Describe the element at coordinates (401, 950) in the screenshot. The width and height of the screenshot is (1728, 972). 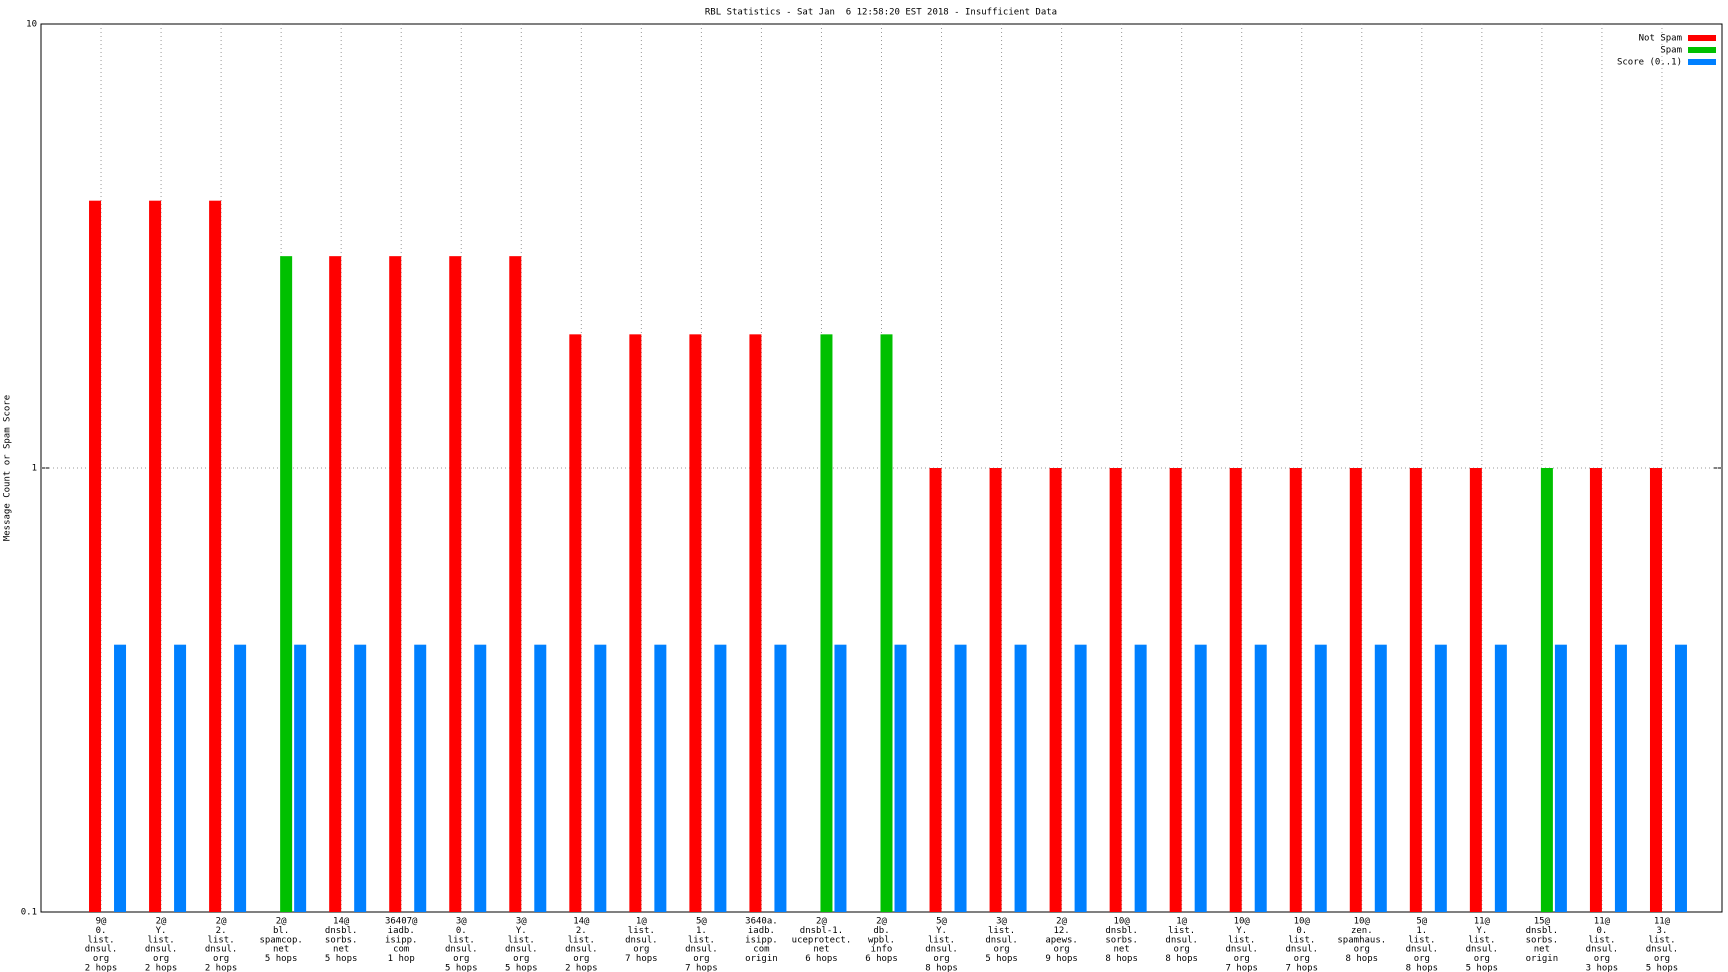
I see `x-tick-label: com` at that location.